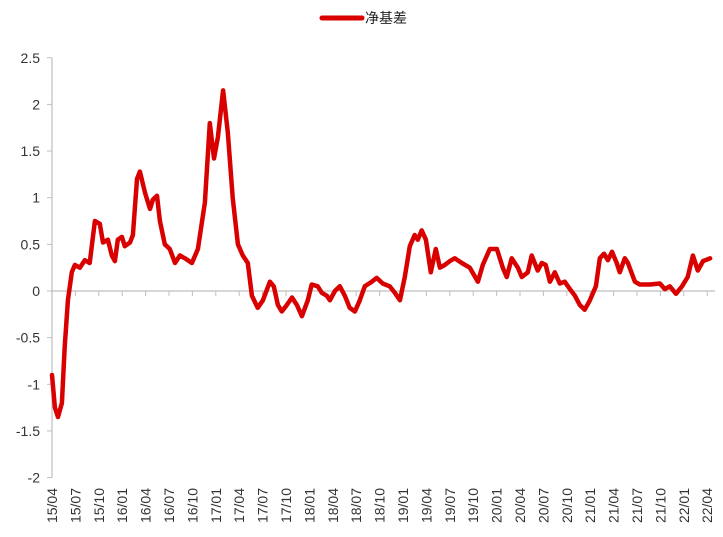  What do you see at coordinates (31, 151) in the screenshot?
I see `y-tick-label: 1.5` at bounding box center [31, 151].